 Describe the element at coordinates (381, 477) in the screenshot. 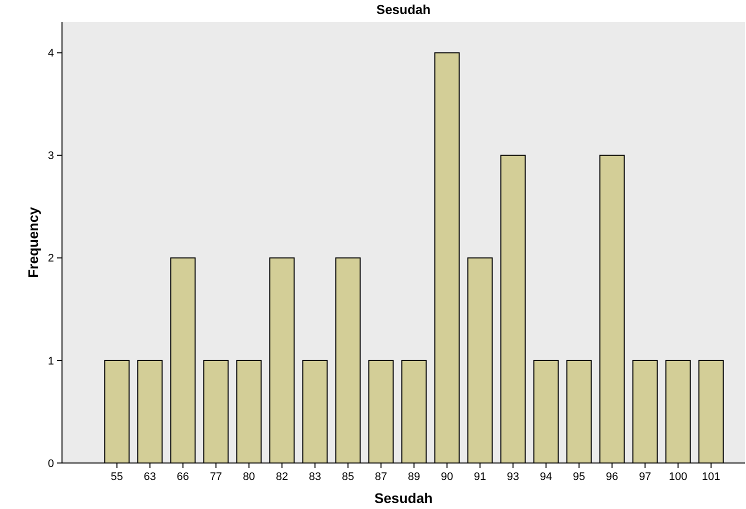

I see `x-tick-label: 87` at that location.